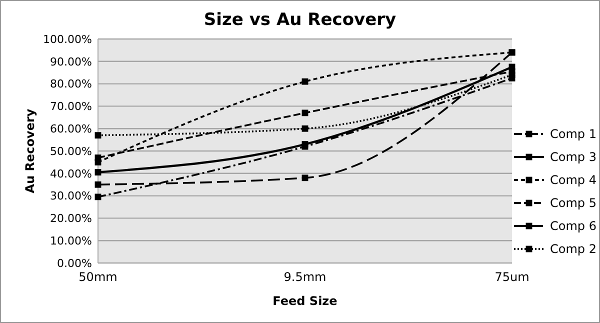 This screenshot has height=323, width=600. Describe the element at coordinates (71, 84) in the screenshot. I see `y-tick-label: 80.00%` at that location.